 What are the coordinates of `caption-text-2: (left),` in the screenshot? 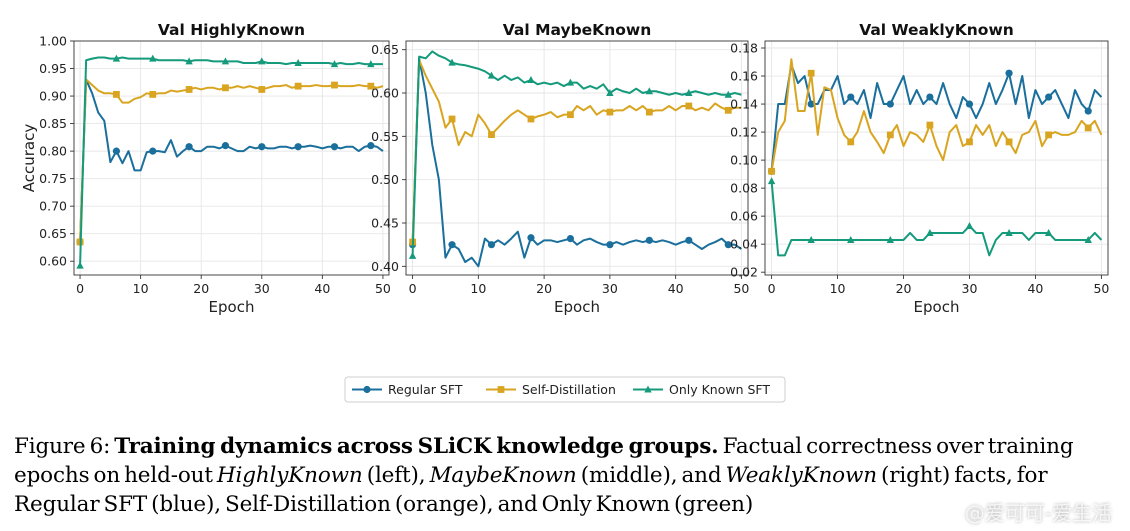 It's located at (396, 475).